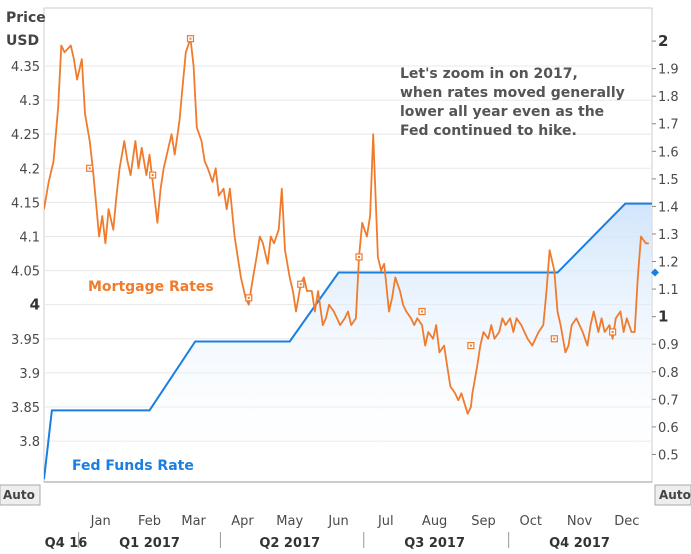  I want to click on left-tick-label: 4.25, so click(25, 135).